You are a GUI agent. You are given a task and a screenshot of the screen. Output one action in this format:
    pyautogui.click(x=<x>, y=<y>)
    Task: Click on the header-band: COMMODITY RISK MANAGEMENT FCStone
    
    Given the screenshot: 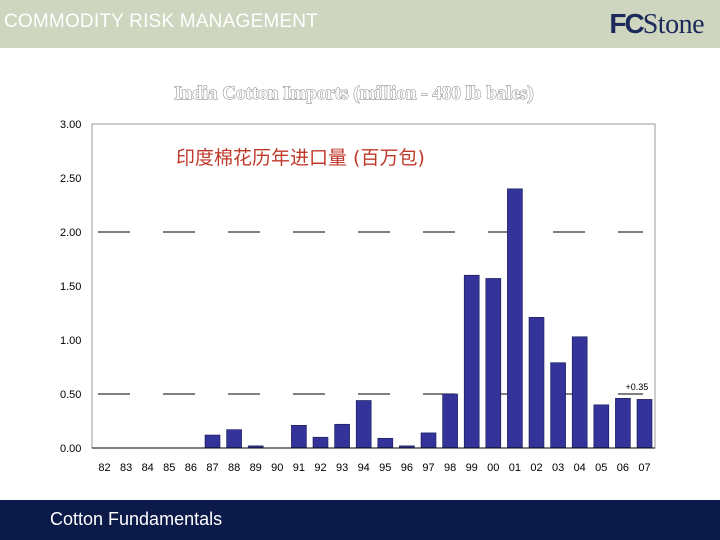 What is the action you would take?
    pyautogui.click(x=360, y=24)
    